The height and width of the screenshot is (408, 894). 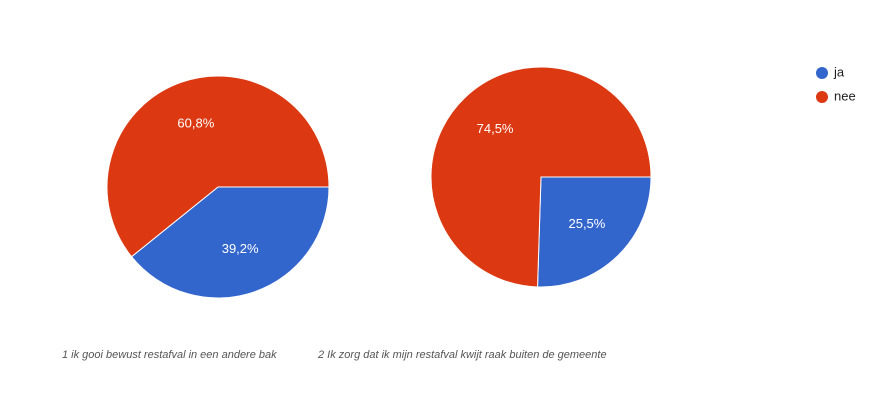 What do you see at coordinates (839, 71) in the screenshot?
I see `legend-label: ja` at bounding box center [839, 71].